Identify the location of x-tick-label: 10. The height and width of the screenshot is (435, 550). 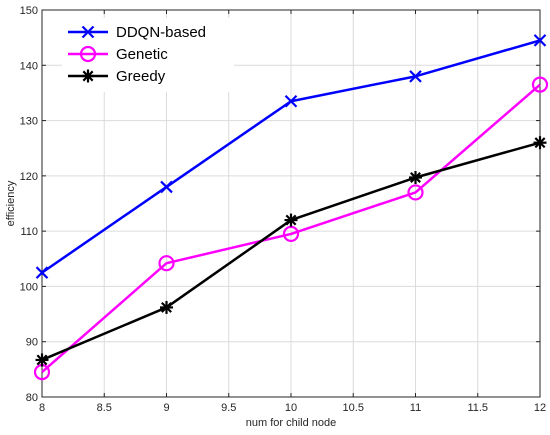
(291, 408).